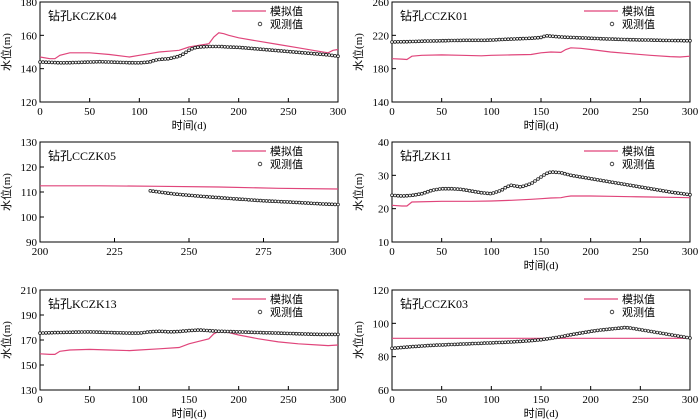 The width and height of the screenshot is (700, 420). What do you see at coordinates (238, 112) in the screenshot?
I see `x-tick-label: 200` at bounding box center [238, 112].